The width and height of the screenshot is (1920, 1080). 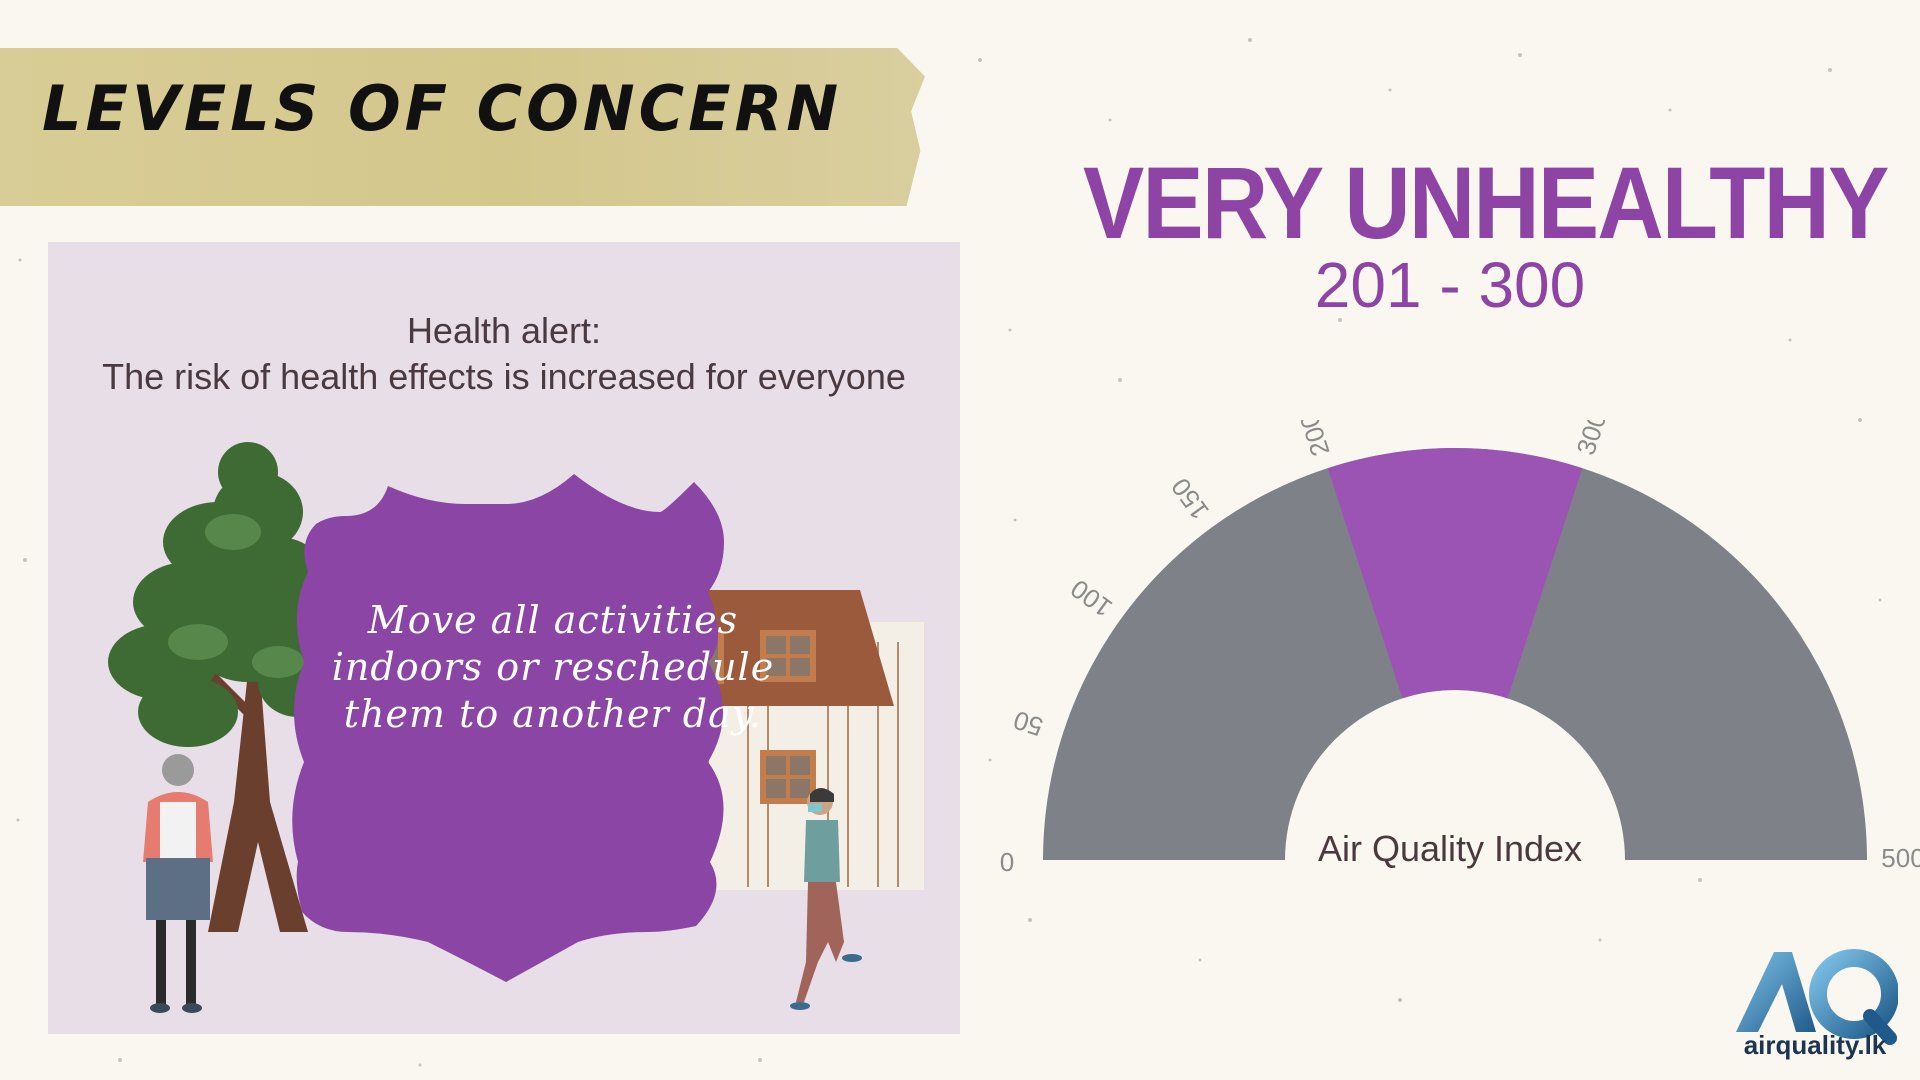 What do you see at coordinates (1315, 440) in the screenshot?
I see `gauge-tick-label: 200` at bounding box center [1315, 440].